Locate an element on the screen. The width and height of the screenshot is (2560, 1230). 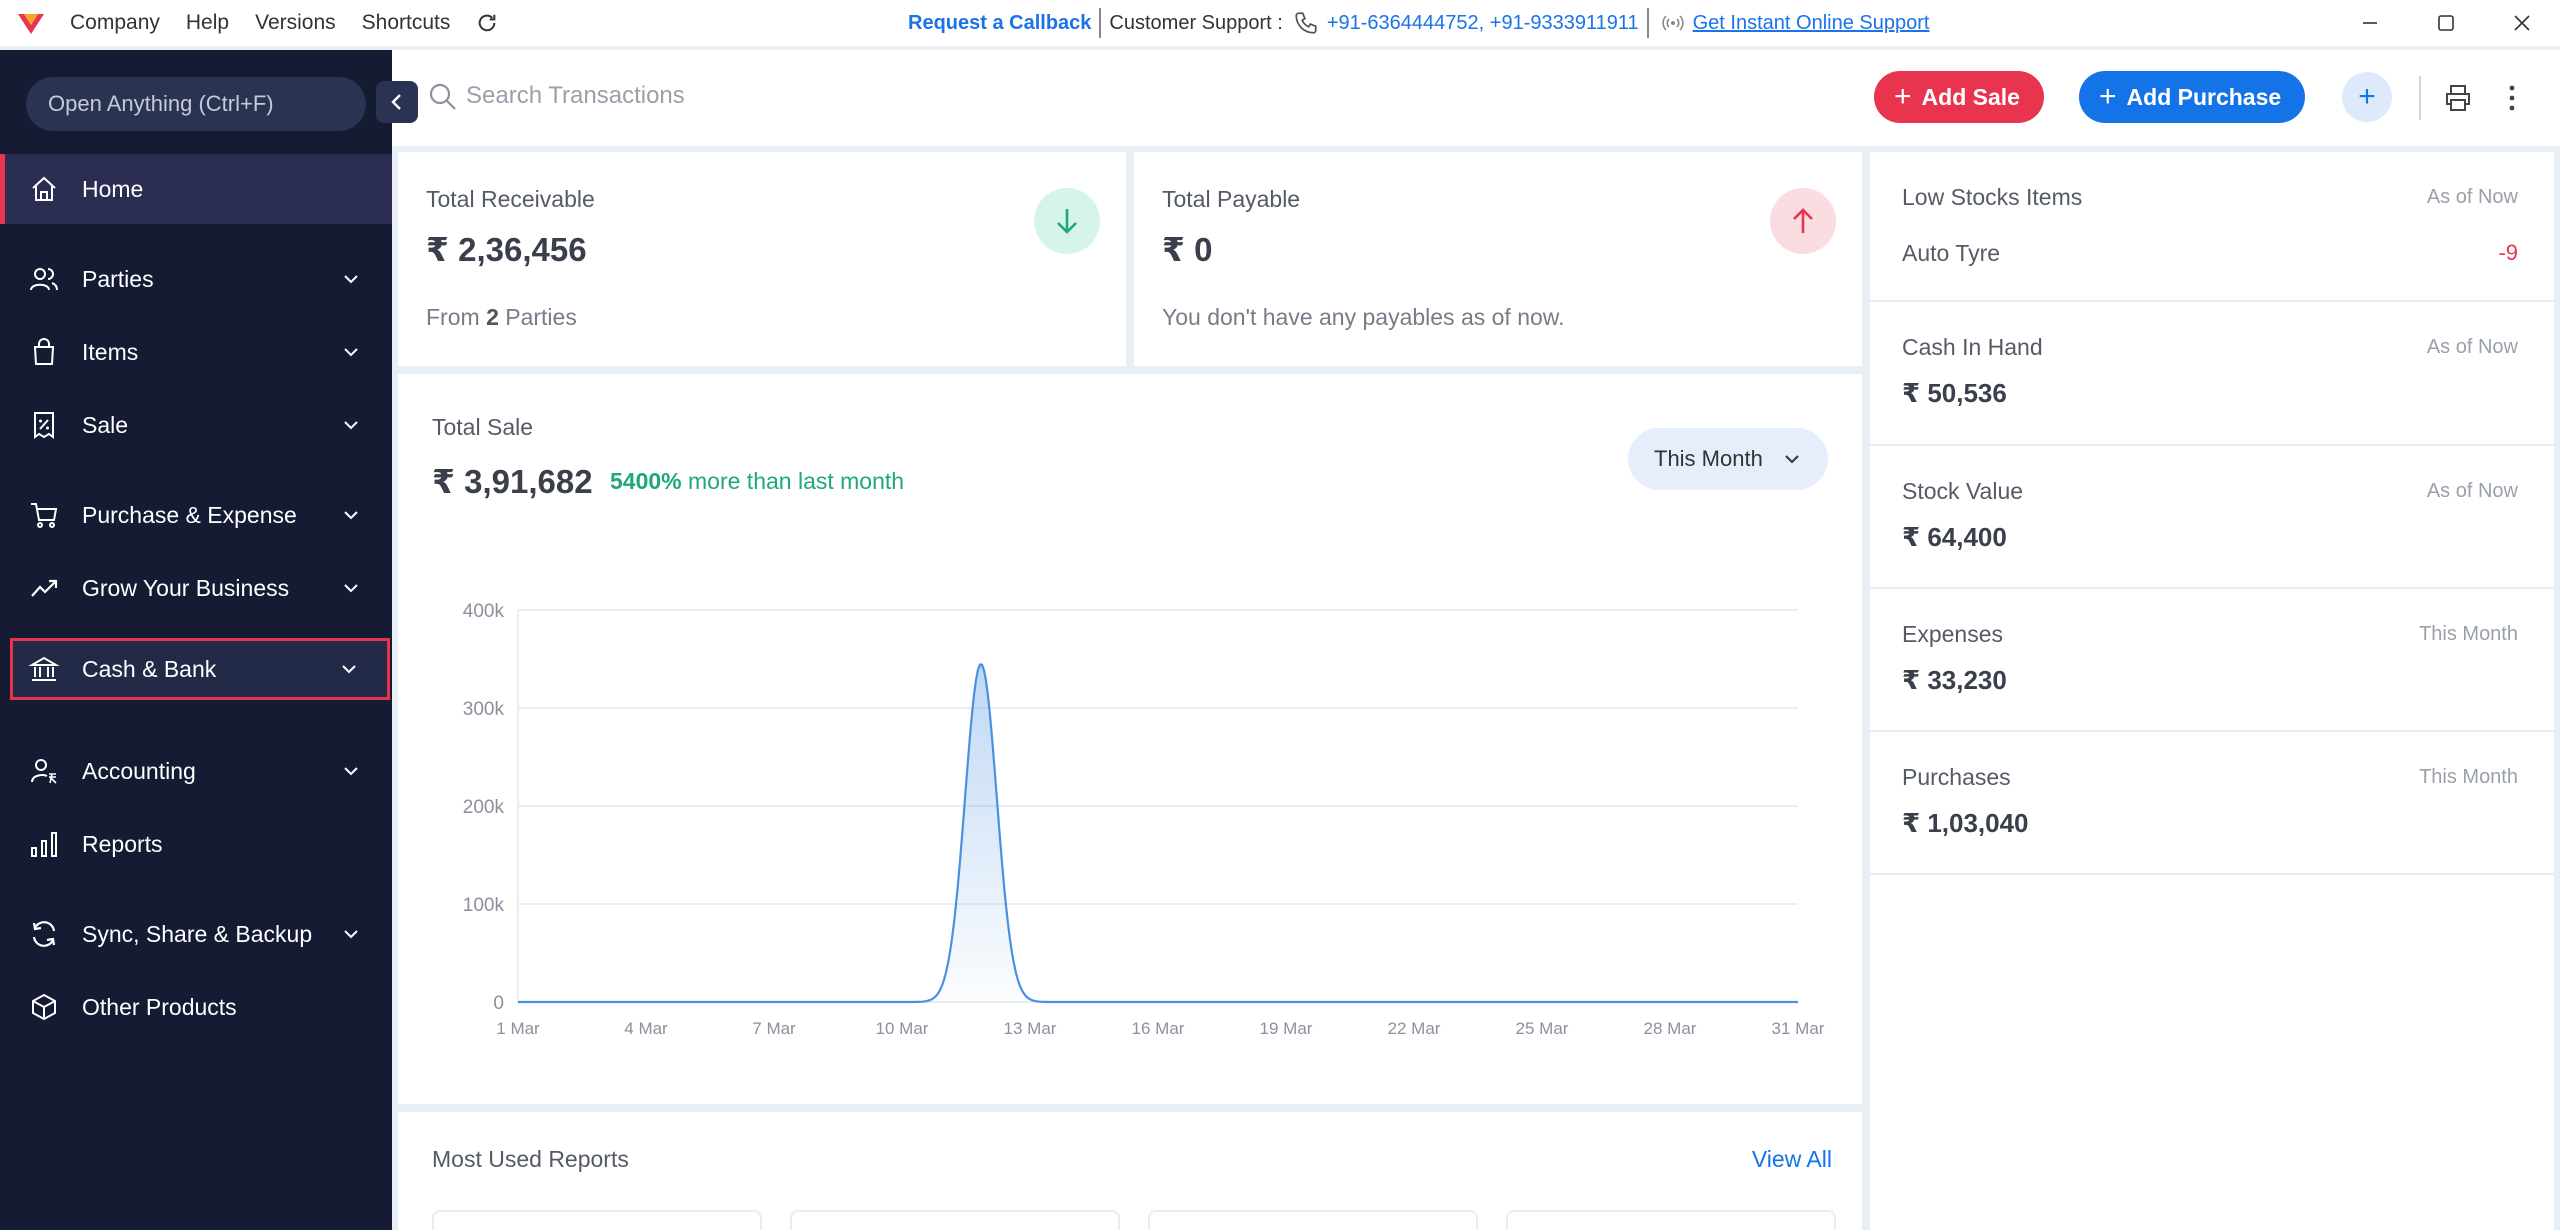
menu-shortcuts: Shortcuts is located at coordinates (406, 22).